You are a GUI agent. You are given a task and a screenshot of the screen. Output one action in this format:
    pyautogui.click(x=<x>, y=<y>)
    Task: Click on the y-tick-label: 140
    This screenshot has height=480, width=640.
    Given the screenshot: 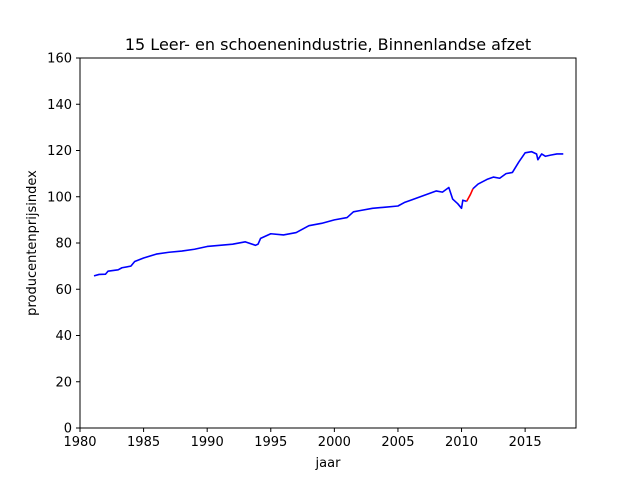 What is the action you would take?
    pyautogui.click(x=59, y=105)
    